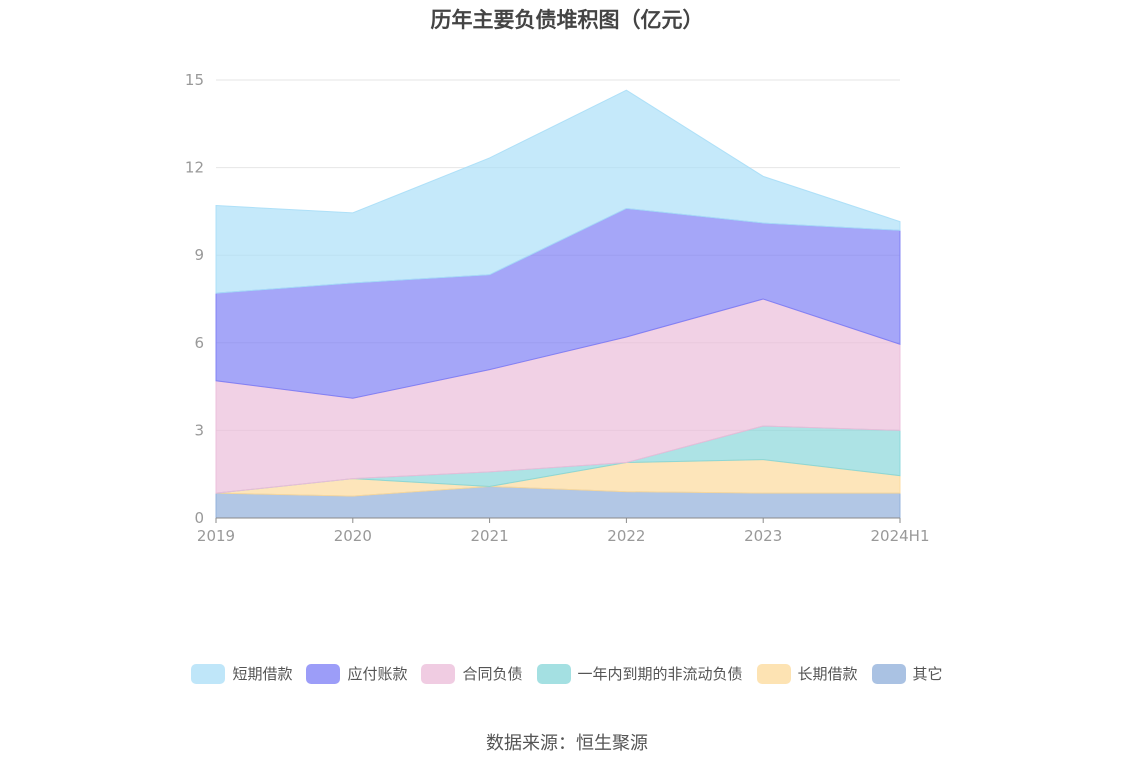 This screenshot has width=1134, height=766. Describe the element at coordinates (567, 743) in the screenshot. I see `data-source-note: 数据来源：恒生聚源` at that location.